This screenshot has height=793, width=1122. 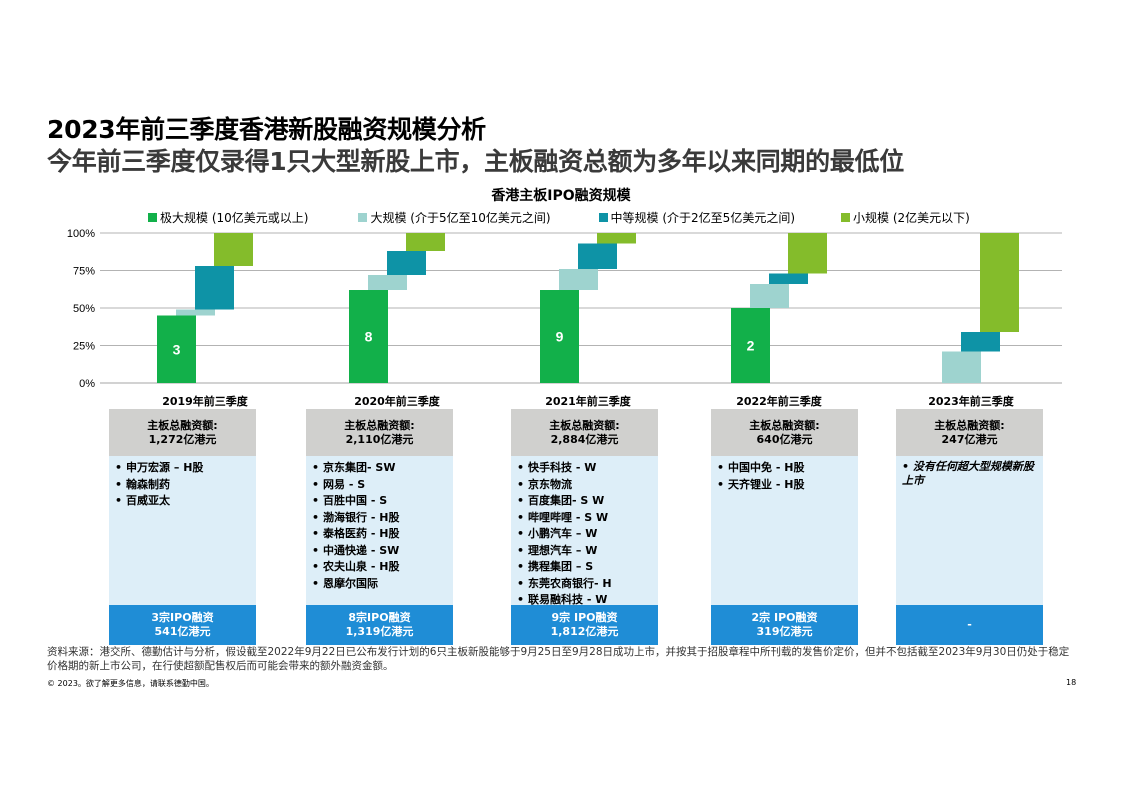 I want to click on copyright: © 2023。欲了解更多信息，请联系德勤中国。, so click(x=130, y=683).